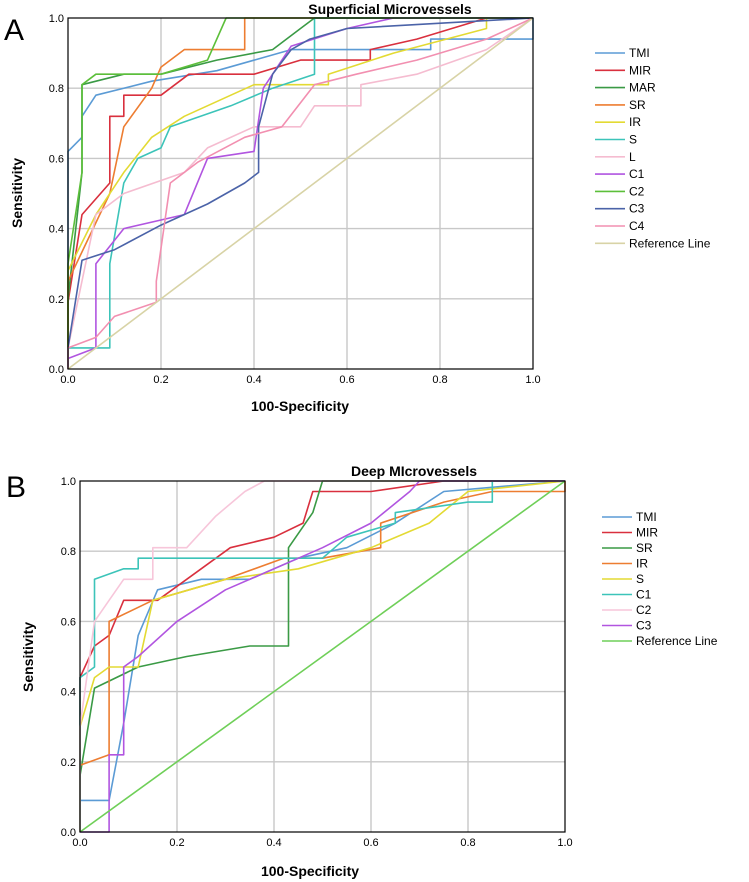 The height and width of the screenshot is (882, 749). I want to click on legend-label-l: L, so click(632, 157).